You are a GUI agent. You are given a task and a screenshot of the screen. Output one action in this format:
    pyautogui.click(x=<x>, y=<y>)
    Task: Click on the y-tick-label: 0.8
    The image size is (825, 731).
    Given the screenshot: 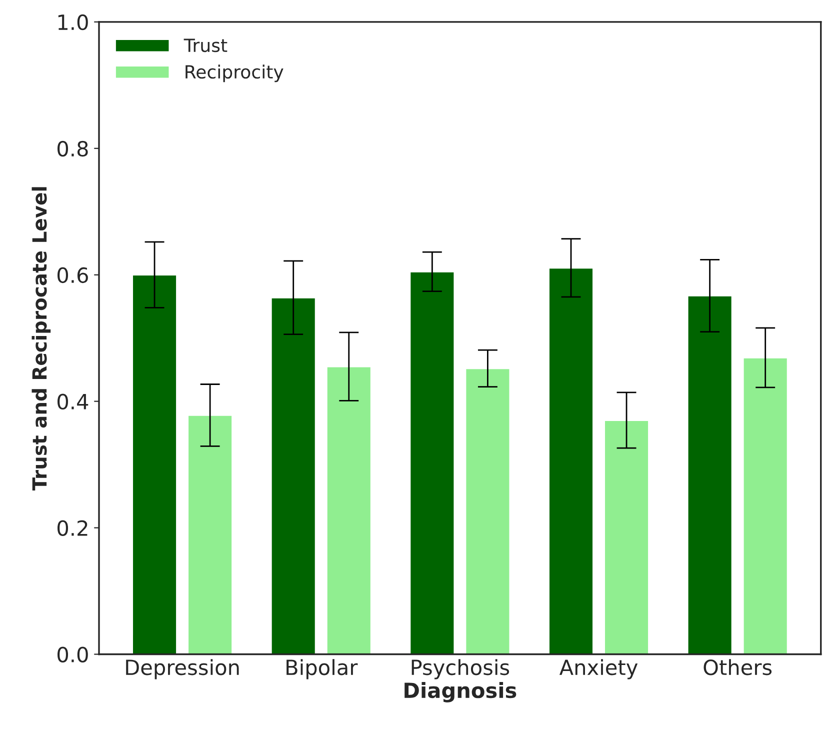 What is the action you would take?
    pyautogui.click(x=73, y=148)
    